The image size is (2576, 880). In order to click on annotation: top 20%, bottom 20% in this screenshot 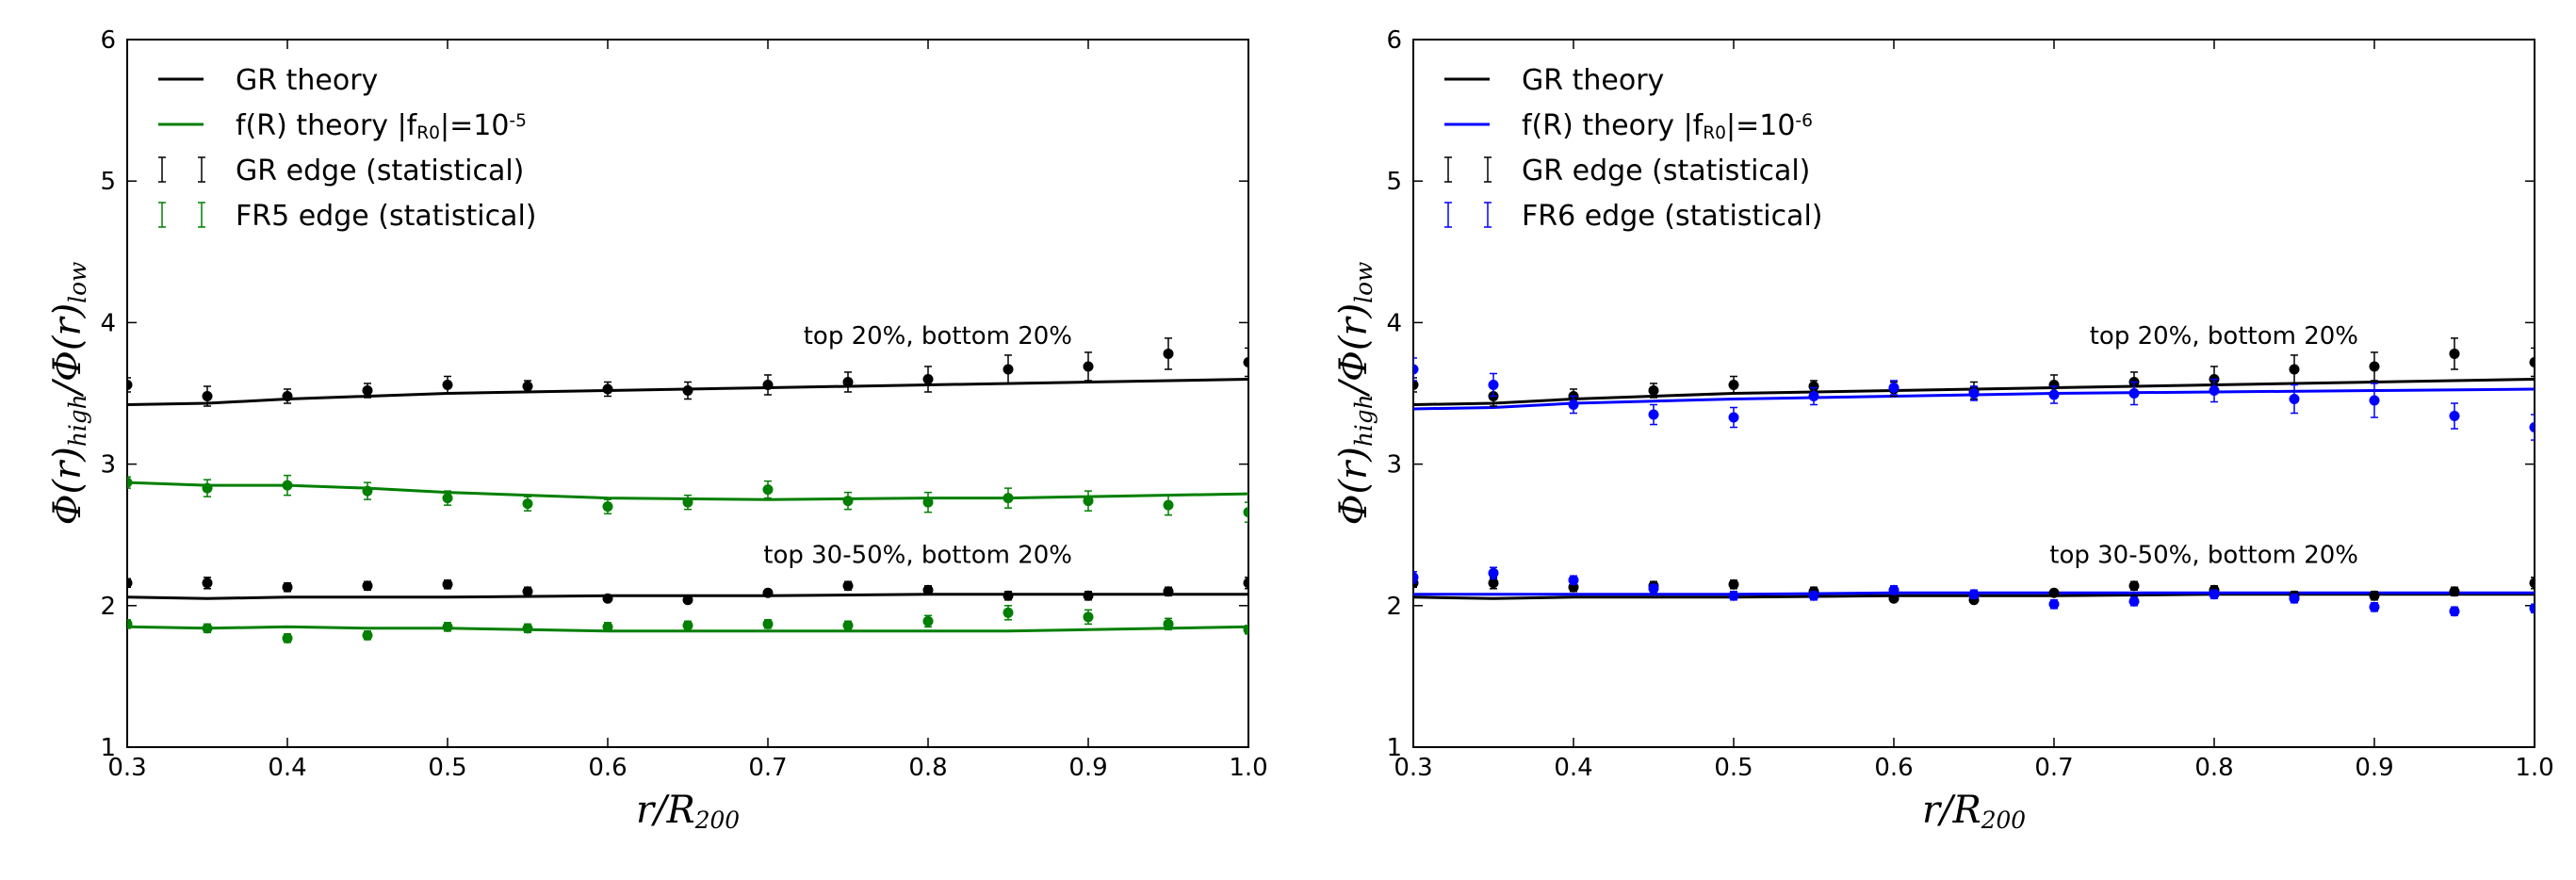, I will do `click(2224, 336)`.